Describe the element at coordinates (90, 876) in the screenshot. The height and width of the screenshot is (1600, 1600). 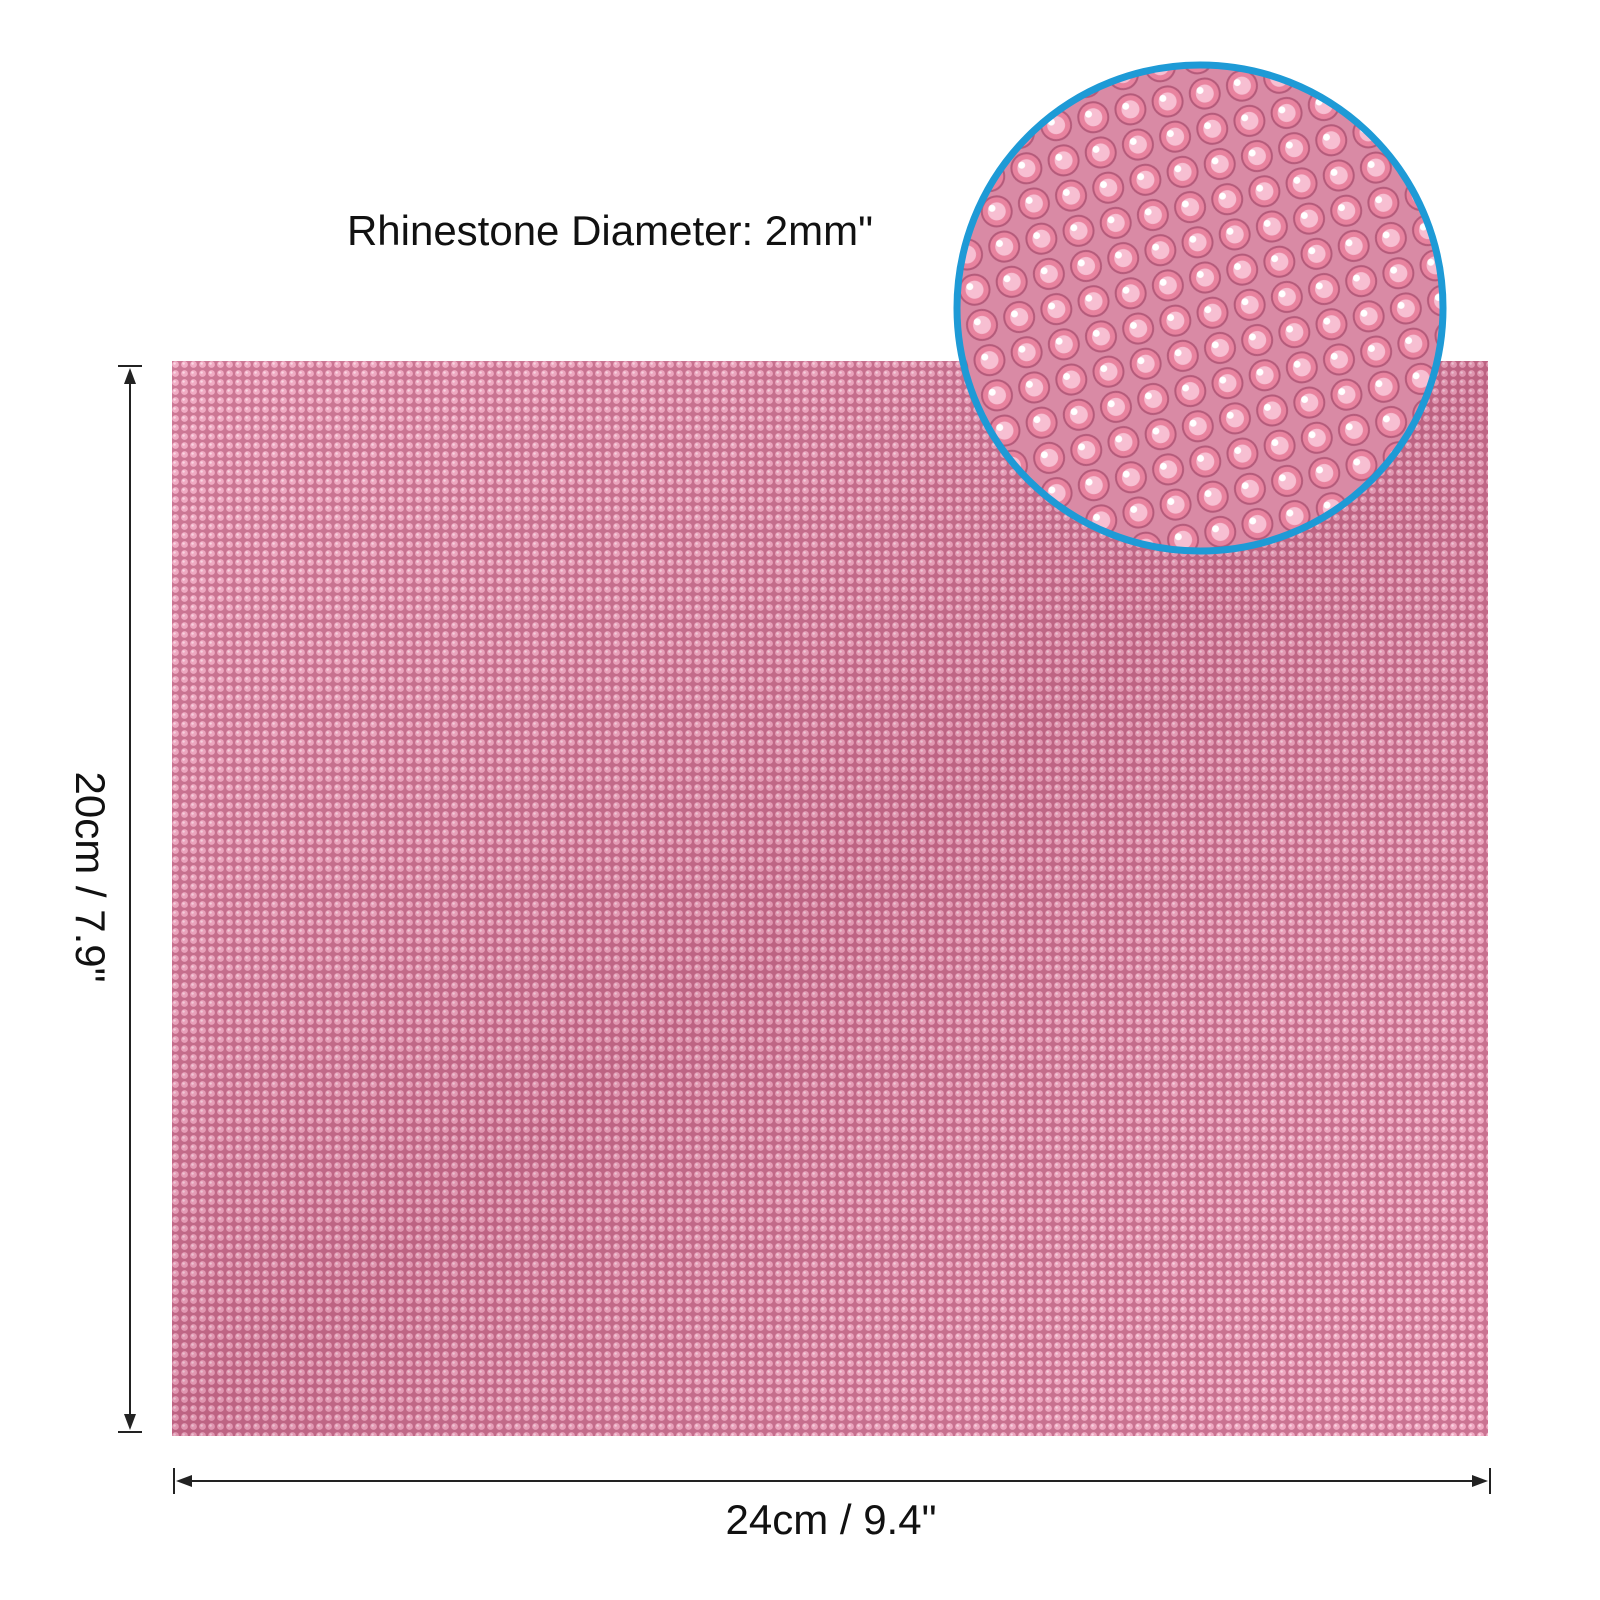
I see `height-label: 20cm / 7.9"` at that location.